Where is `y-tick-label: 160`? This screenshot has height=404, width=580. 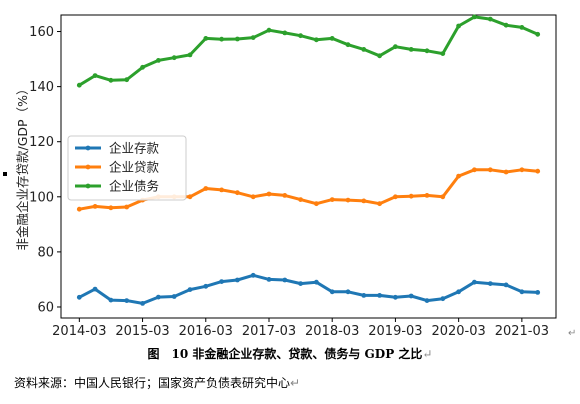 y-tick-label: 160 is located at coordinates (41, 32).